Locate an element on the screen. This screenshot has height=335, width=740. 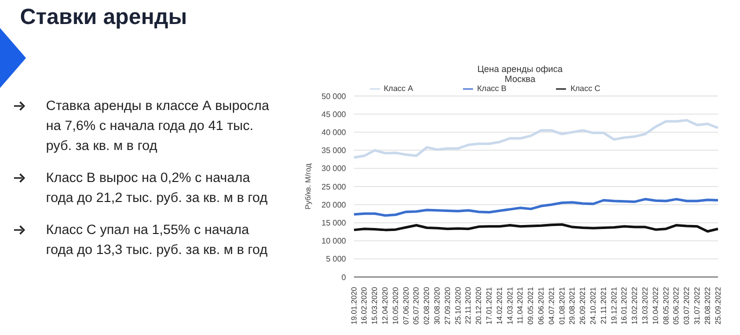
y-tick-label: 45 000 is located at coordinates (334, 114).